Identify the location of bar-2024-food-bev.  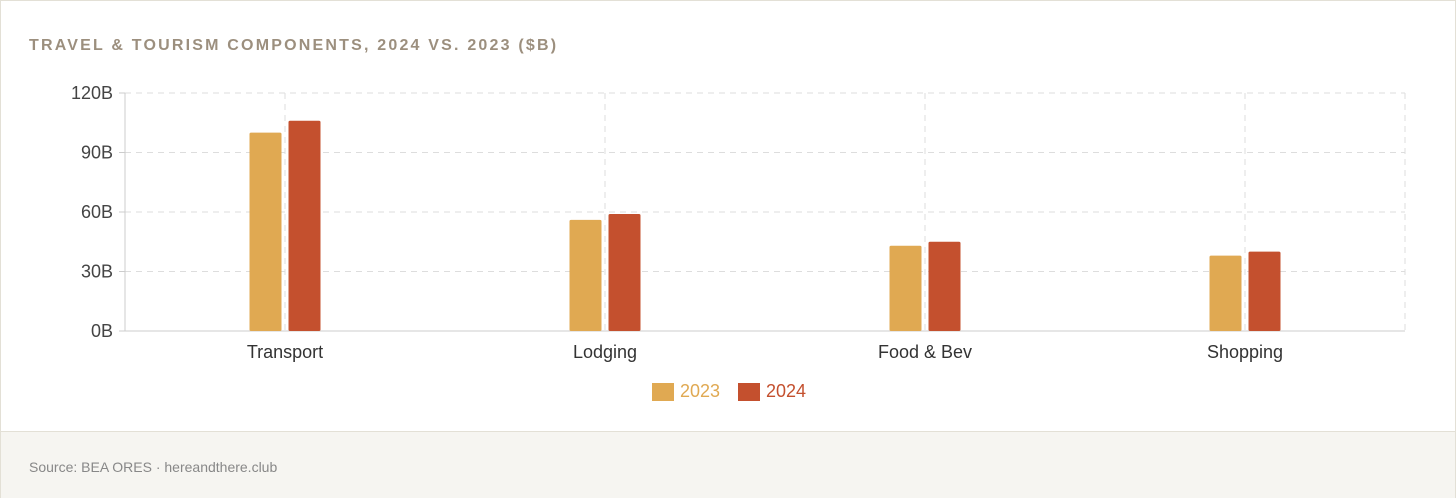
(944, 286).